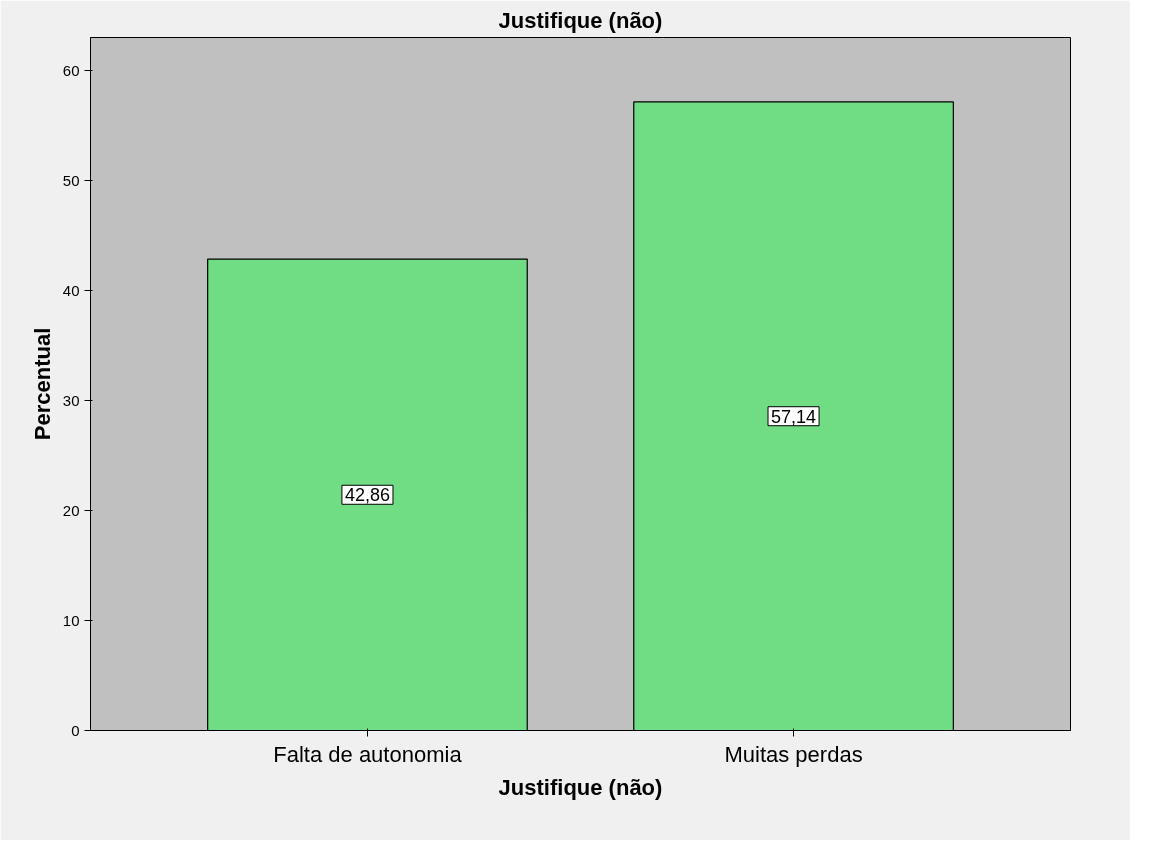 This screenshot has height=863, width=1155. I want to click on y-tick-label: 60, so click(71, 70).